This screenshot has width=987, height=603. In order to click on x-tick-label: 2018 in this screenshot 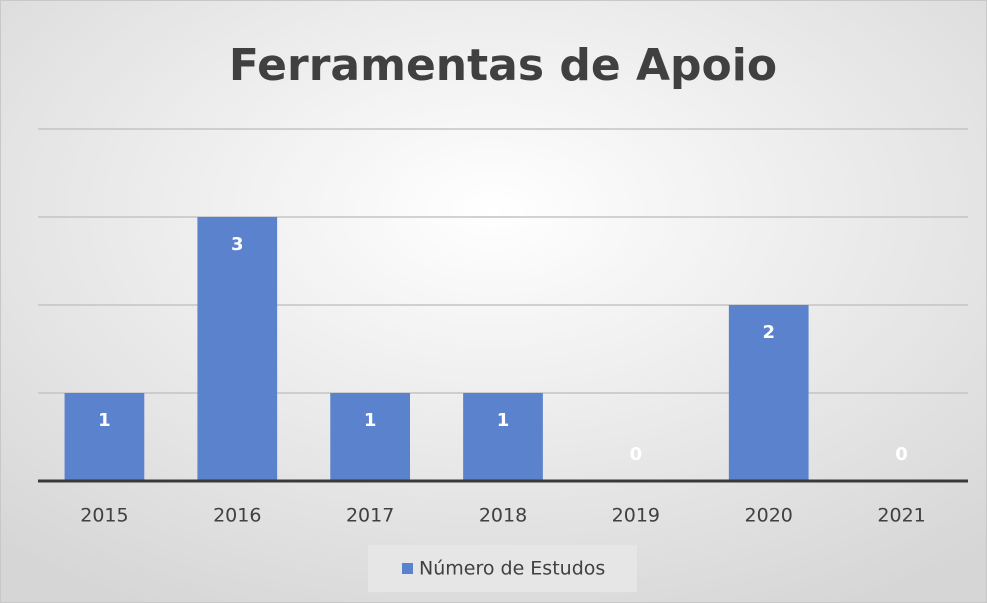, I will do `click(503, 516)`.